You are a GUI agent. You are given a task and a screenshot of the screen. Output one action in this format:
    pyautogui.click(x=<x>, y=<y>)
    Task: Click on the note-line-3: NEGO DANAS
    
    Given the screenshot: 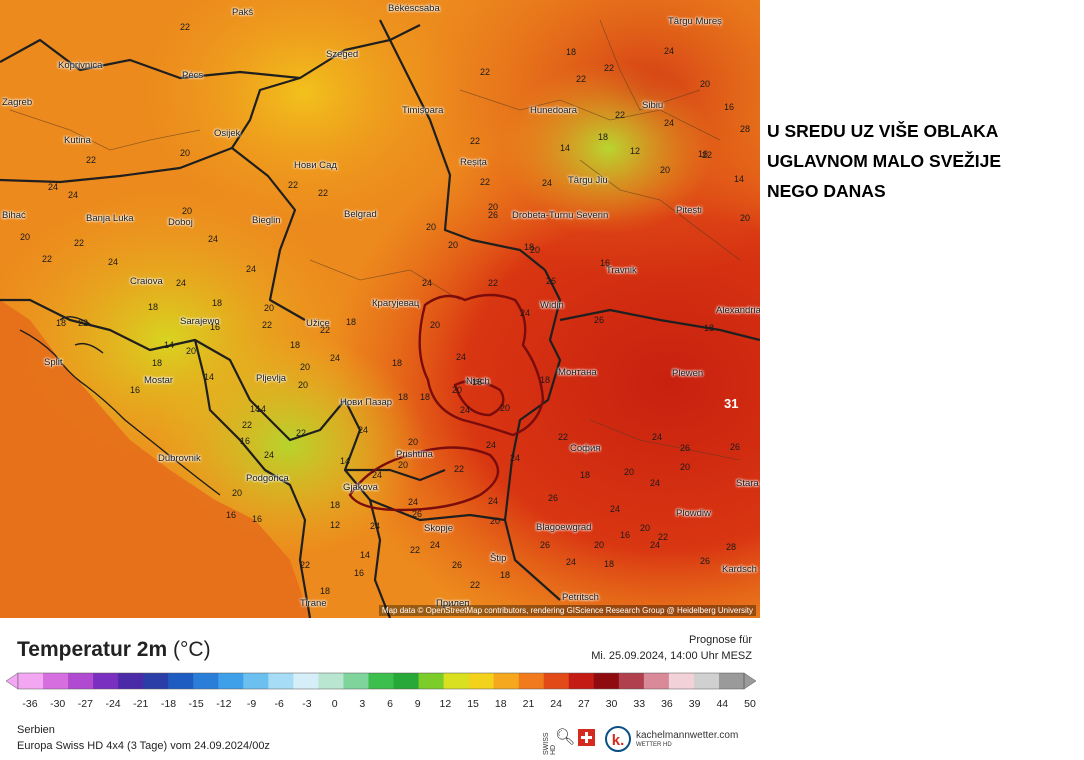 What is the action you would take?
    pyautogui.click(x=826, y=191)
    